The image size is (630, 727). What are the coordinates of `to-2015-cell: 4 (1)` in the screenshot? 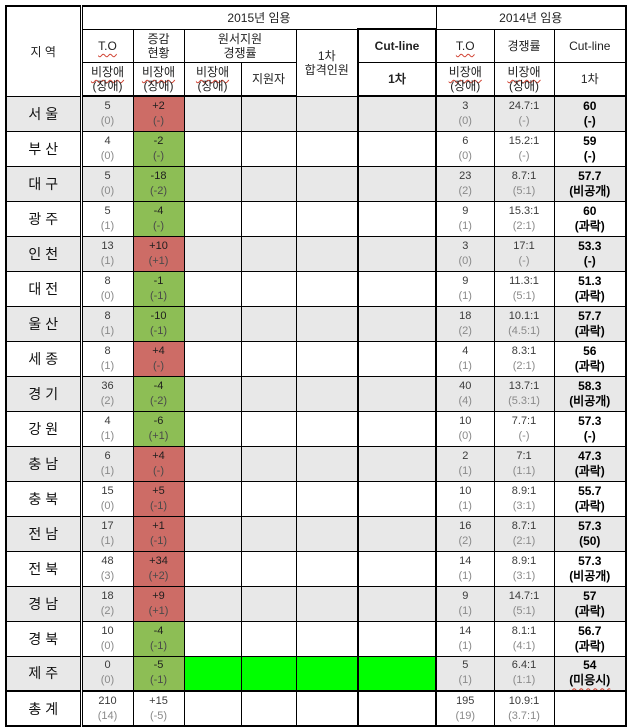 It's located at (106, 428).